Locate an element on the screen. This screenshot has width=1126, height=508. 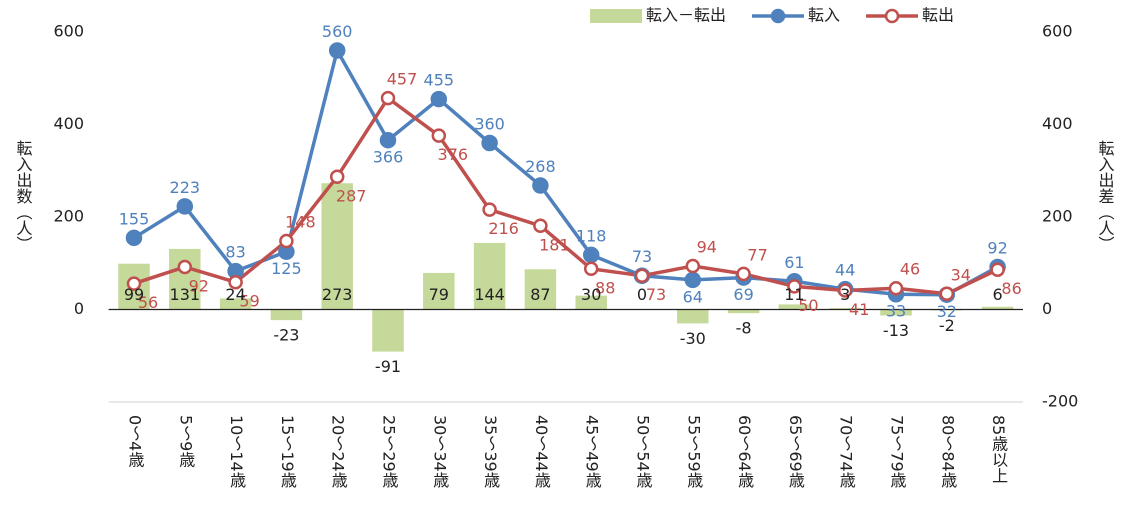
data-label: 6 is located at coordinates (998, 294).